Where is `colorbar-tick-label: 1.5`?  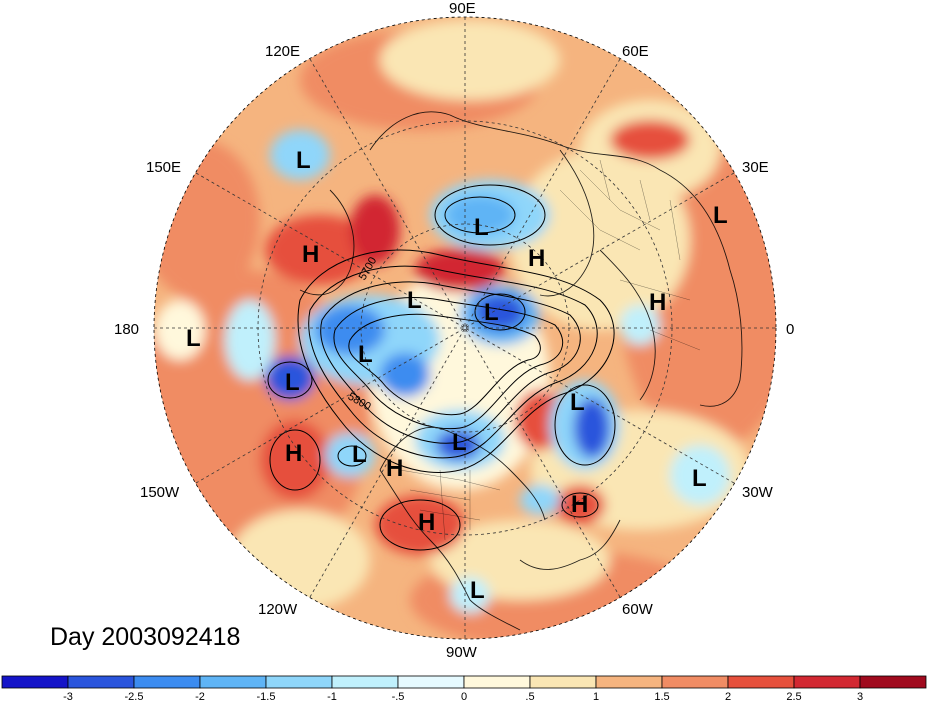
colorbar-tick-label: 1.5 is located at coordinates (661, 696).